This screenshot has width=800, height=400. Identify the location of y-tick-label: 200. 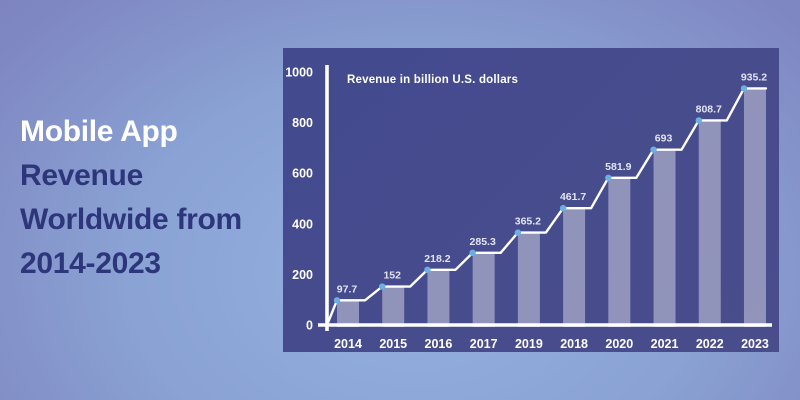
(302, 275).